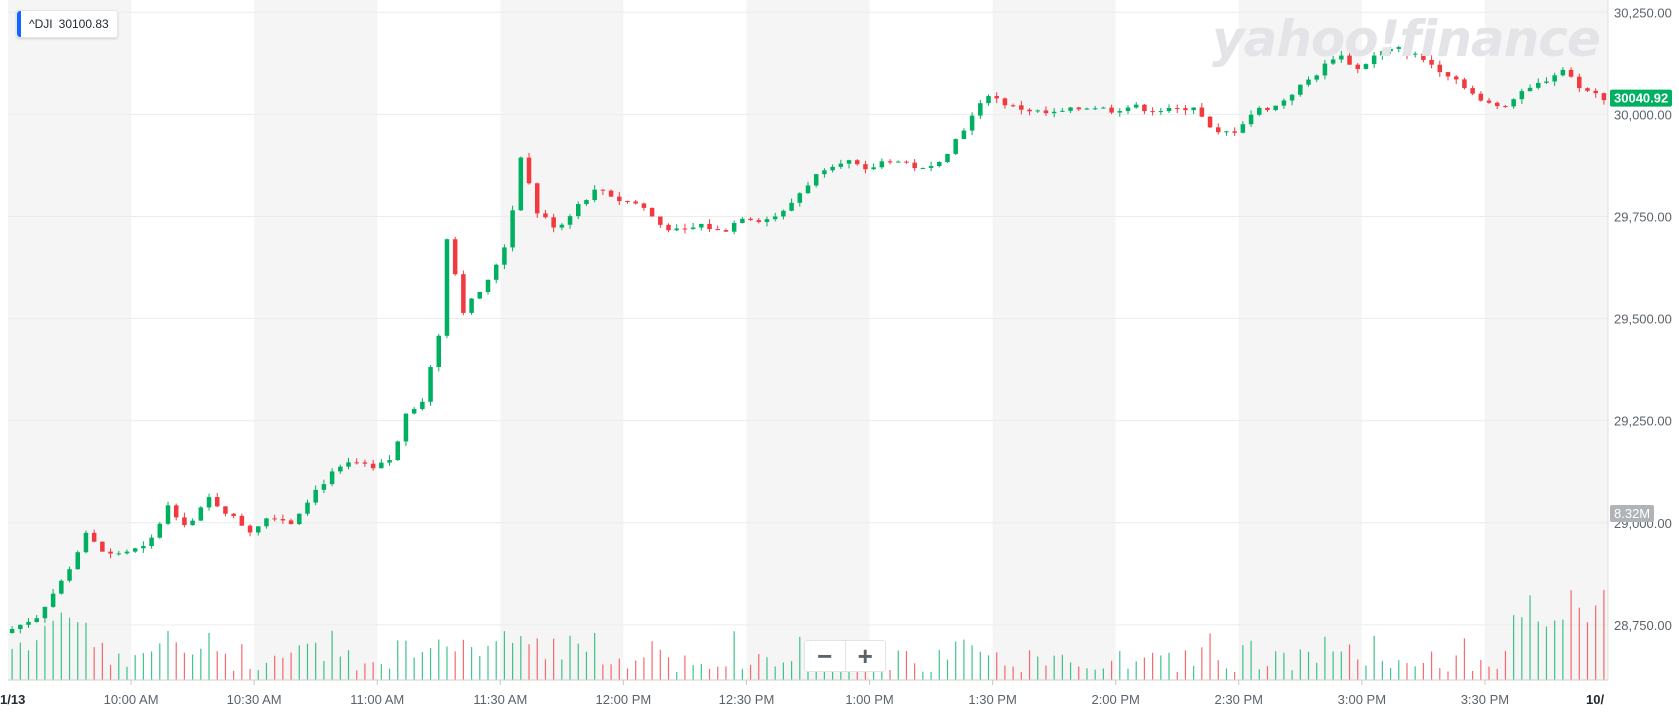 The height and width of the screenshot is (715, 1679). What do you see at coordinates (1641, 98) in the screenshot?
I see `price-badge-label: 30040.92` at bounding box center [1641, 98].